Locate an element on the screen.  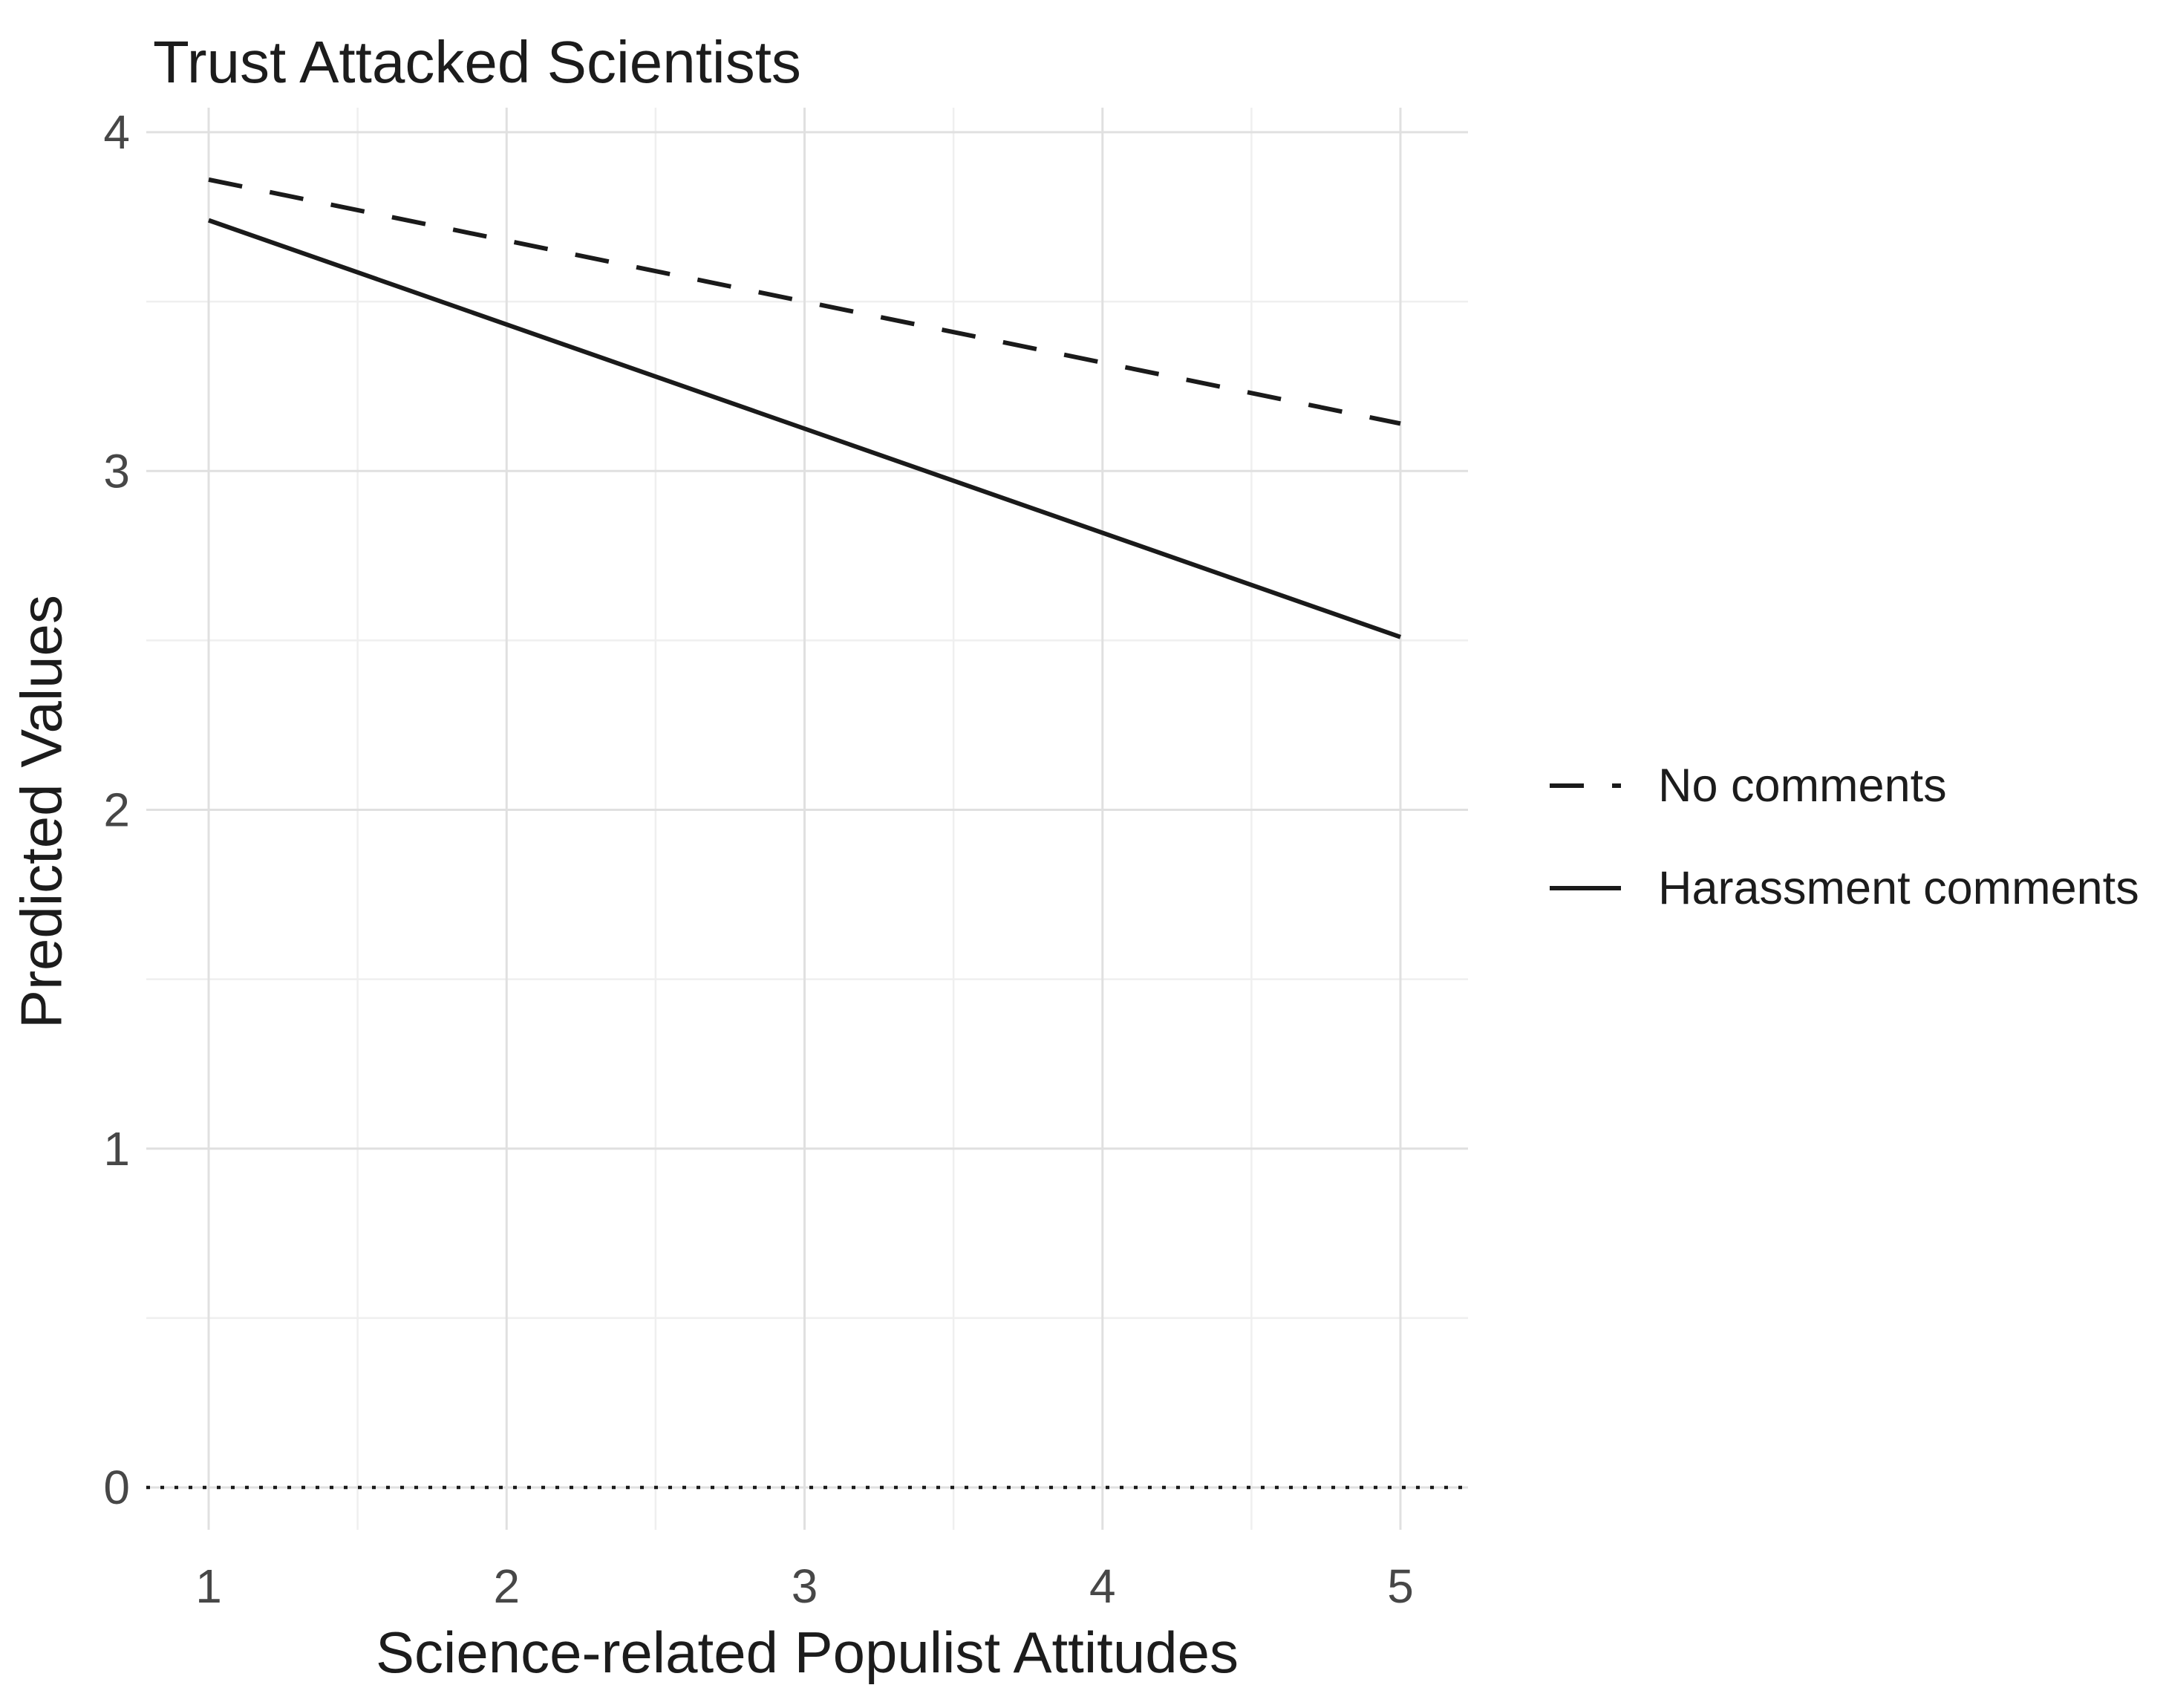
x-axis-title: Science-related Populist Attitudes is located at coordinates (807, 1652).